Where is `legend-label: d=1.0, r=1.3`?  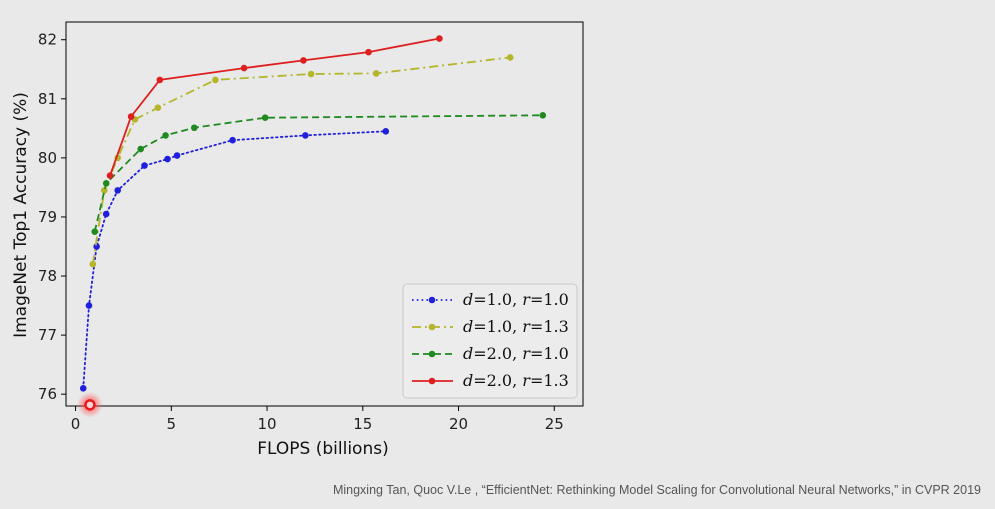 legend-label: d=1.0, r=1.3 is located at coordinates (516, 326).